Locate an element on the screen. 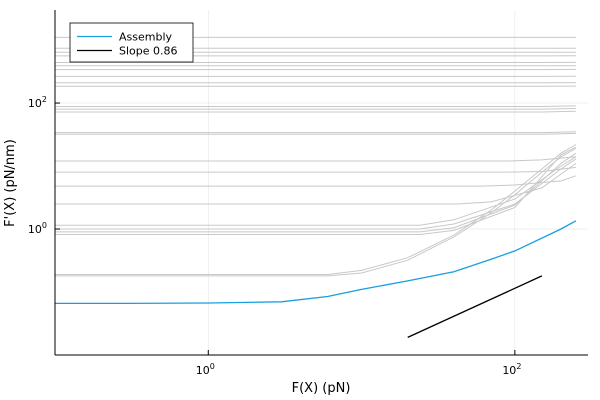  legend: Assembly Slope 0.86 is located at coordinates (131, 42).